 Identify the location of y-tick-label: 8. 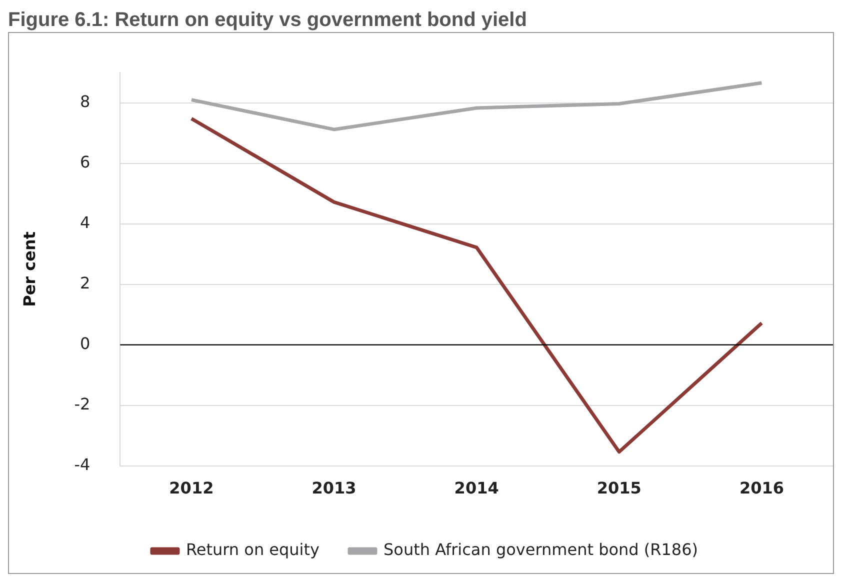
(85, 101).